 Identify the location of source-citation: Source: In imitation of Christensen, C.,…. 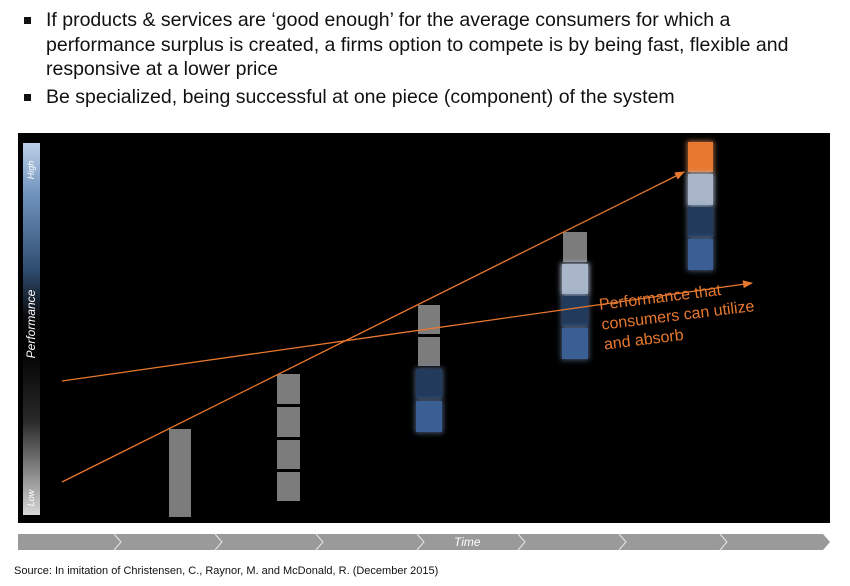
(226, 571).